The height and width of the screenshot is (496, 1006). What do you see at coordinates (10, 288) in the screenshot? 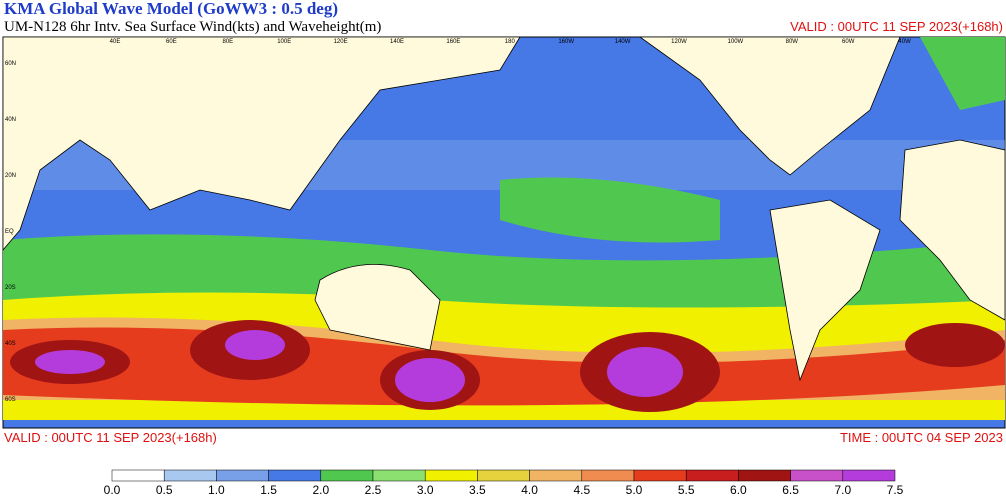
I see `lat-label: 20S` at bounding box center [10, 288].